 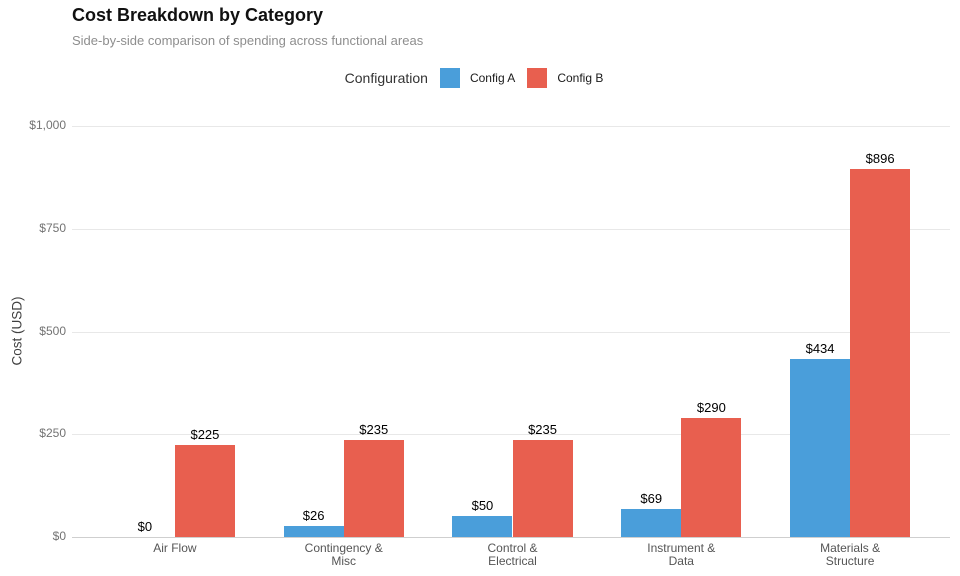 I want to click on legend-item-label: Config B, so click(x=580, y=78).